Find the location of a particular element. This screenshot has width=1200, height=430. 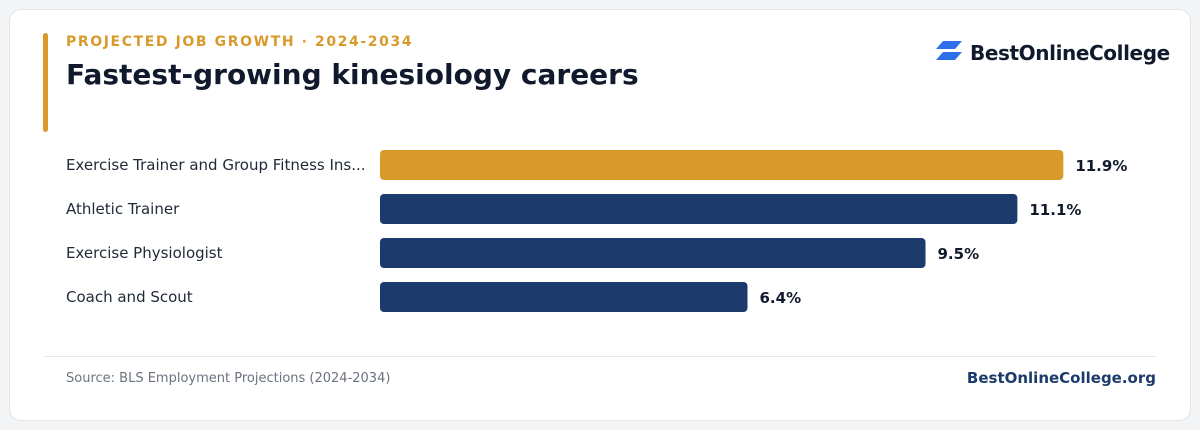

footer-divider is located at coordinates (600, 356).